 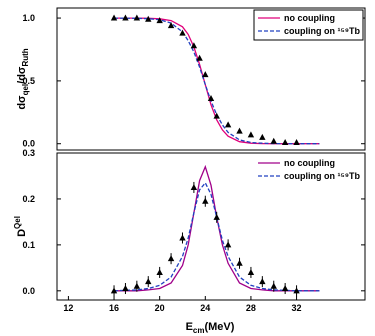 I want to click on y-tick-label: 0.3, so click(x=28, y=153).